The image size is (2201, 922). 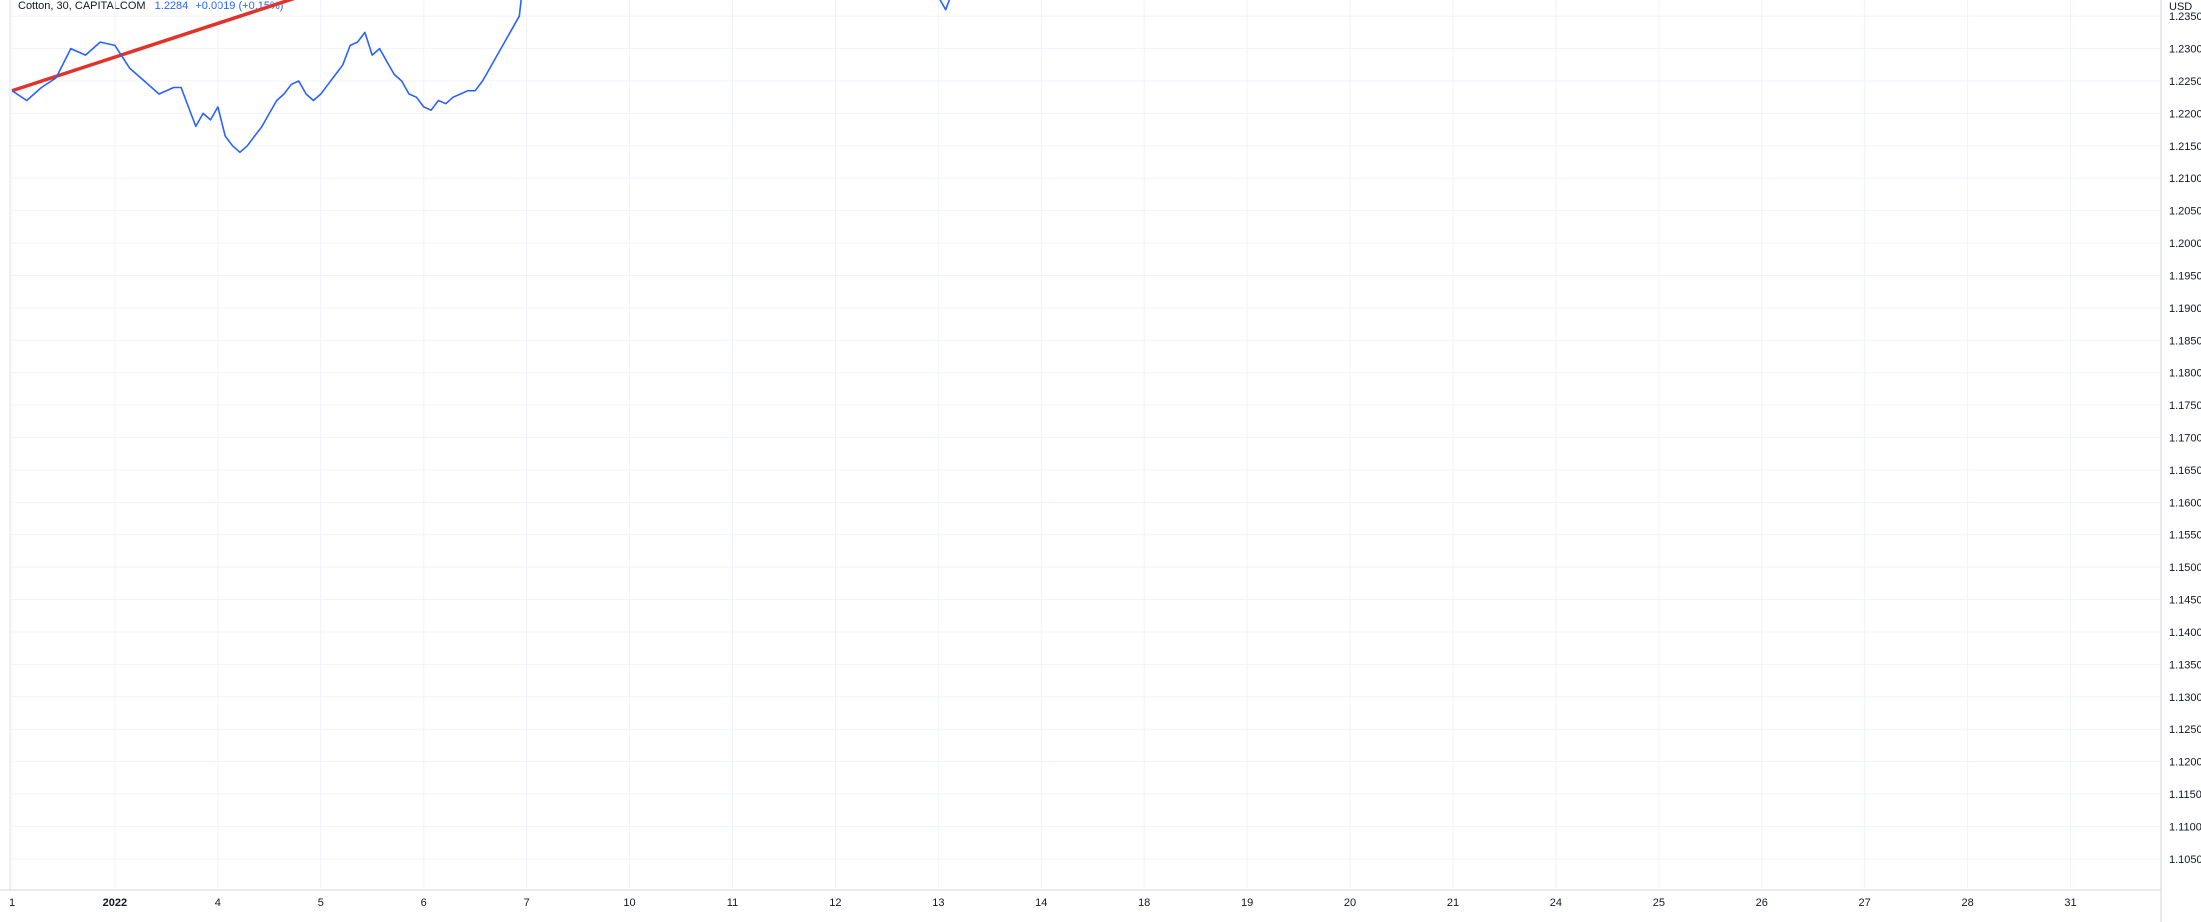 I want to click on time-tick-label: 12, so click(x=835, y=903).